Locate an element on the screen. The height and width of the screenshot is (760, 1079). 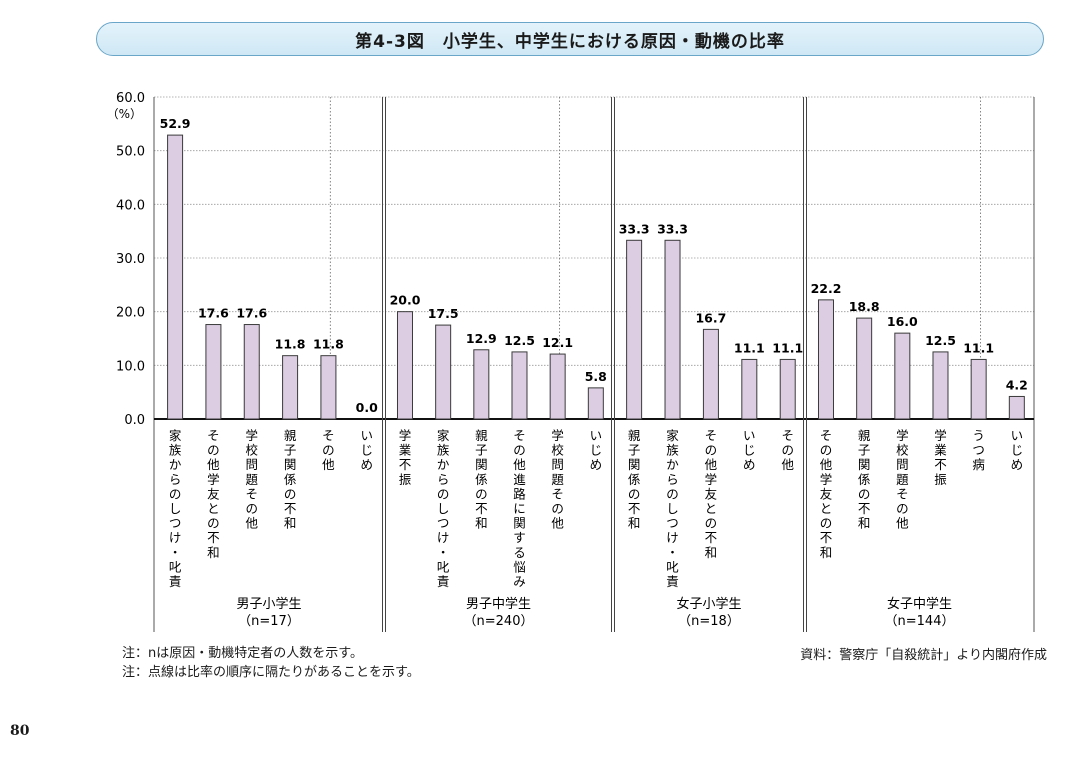
note-1: 注：nは原因・動機特定者の人数を示す。 is located at coordinates (242, 653).